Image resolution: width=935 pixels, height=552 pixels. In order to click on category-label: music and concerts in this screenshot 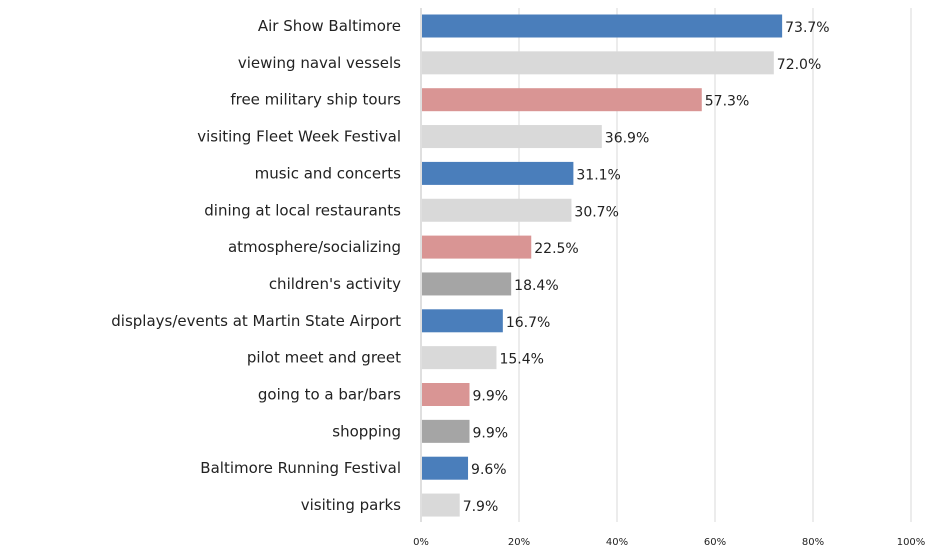, I will do `click(328, 173)`.